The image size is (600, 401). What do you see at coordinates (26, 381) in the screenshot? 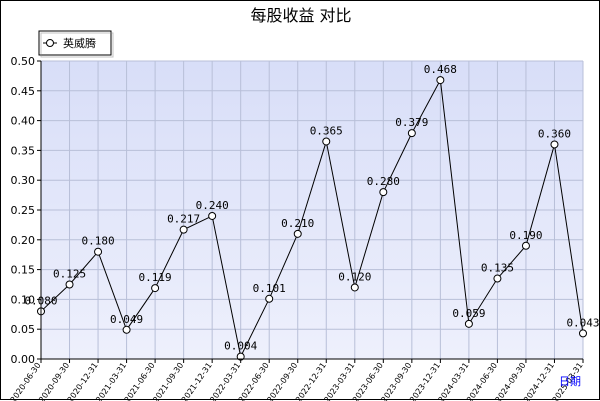
I see `x-tick-label: 2020-06-30` at bounding box center [26, 381].